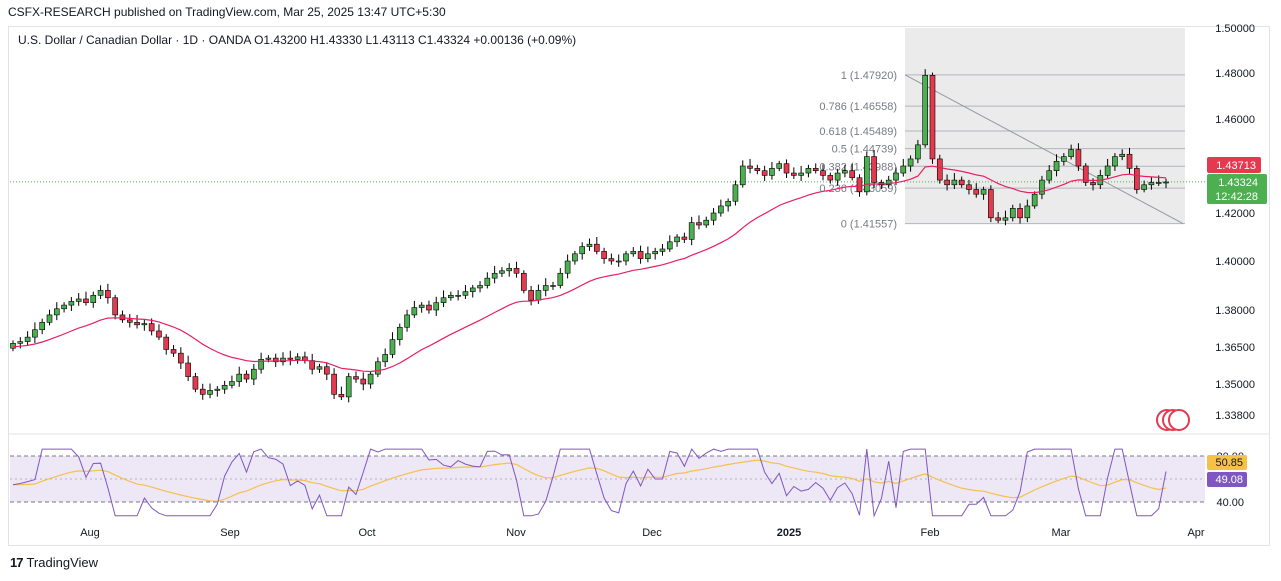  What do you see at coordinates (869, 225) in the screenshot?
I see `fib-level-label: 0 (1.41557)` at bounding box center [869, 225].